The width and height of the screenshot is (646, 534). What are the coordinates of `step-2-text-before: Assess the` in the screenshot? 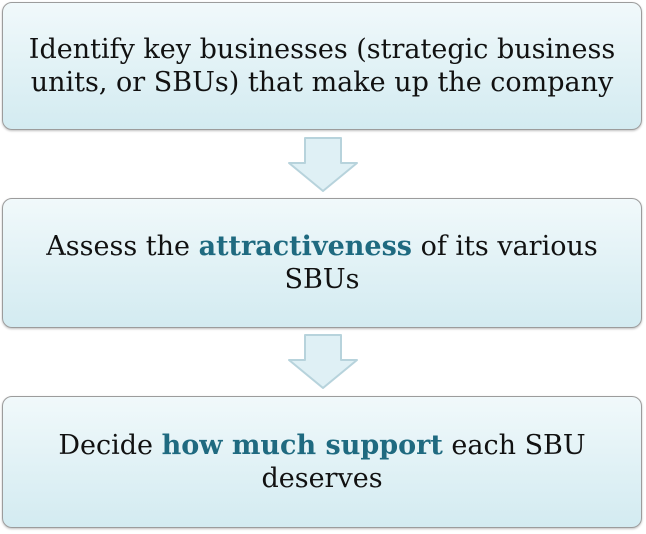 It's located at (122, 246).